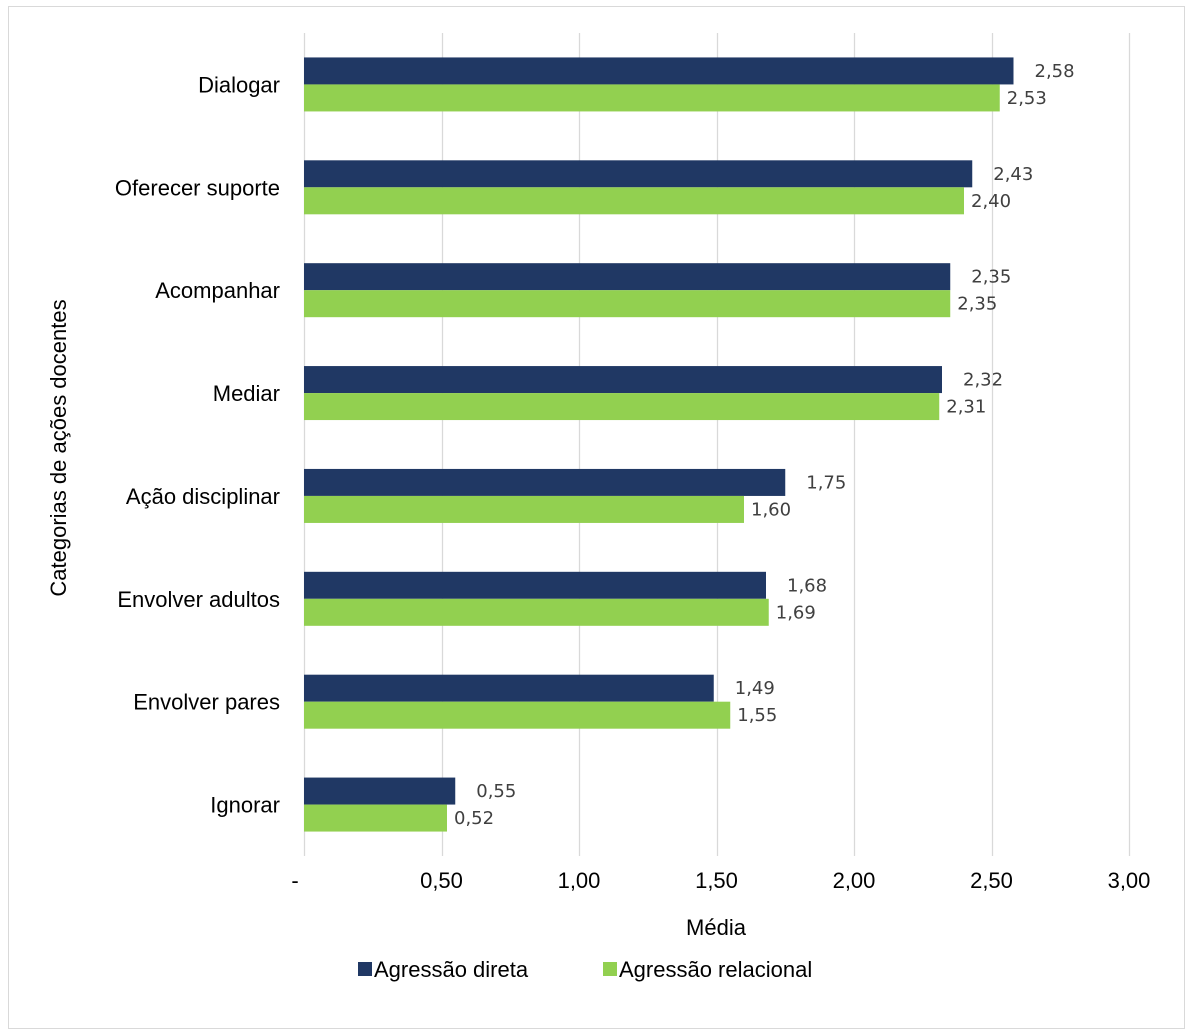 This screenshot has height=1035, width=1191. Describe the element at coordinates (246, 393) in the screenshot. I see `category-label: Mediar` at that location.